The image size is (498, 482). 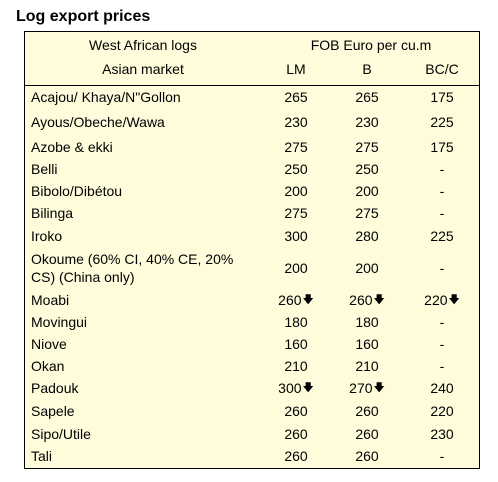 I want to click on price-lm-cell: 160, so click(x=296, y=344).